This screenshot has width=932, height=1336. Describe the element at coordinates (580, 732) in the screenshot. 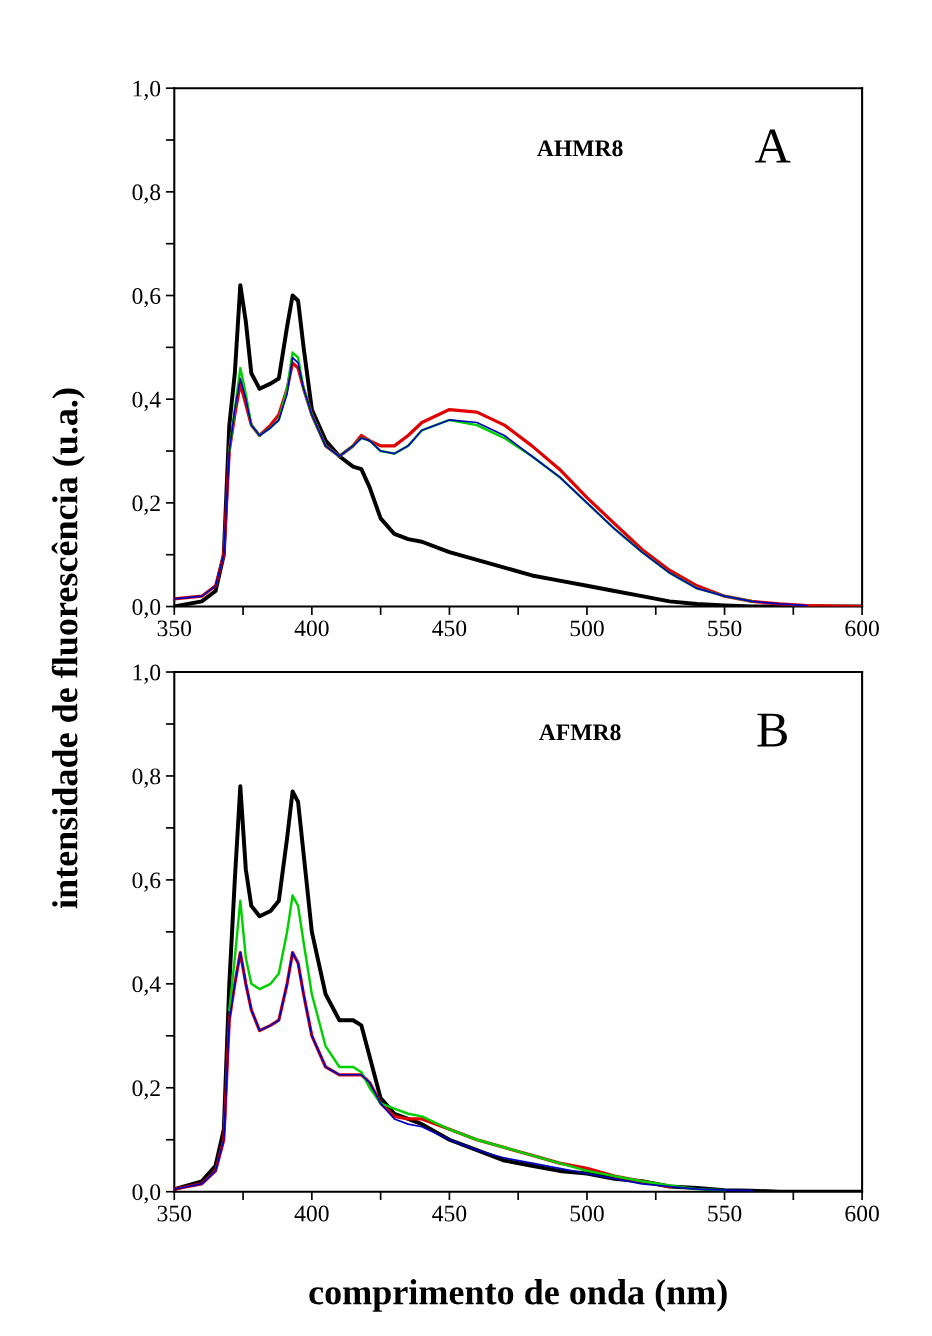

I see `annotation: AFMR8` at that location.